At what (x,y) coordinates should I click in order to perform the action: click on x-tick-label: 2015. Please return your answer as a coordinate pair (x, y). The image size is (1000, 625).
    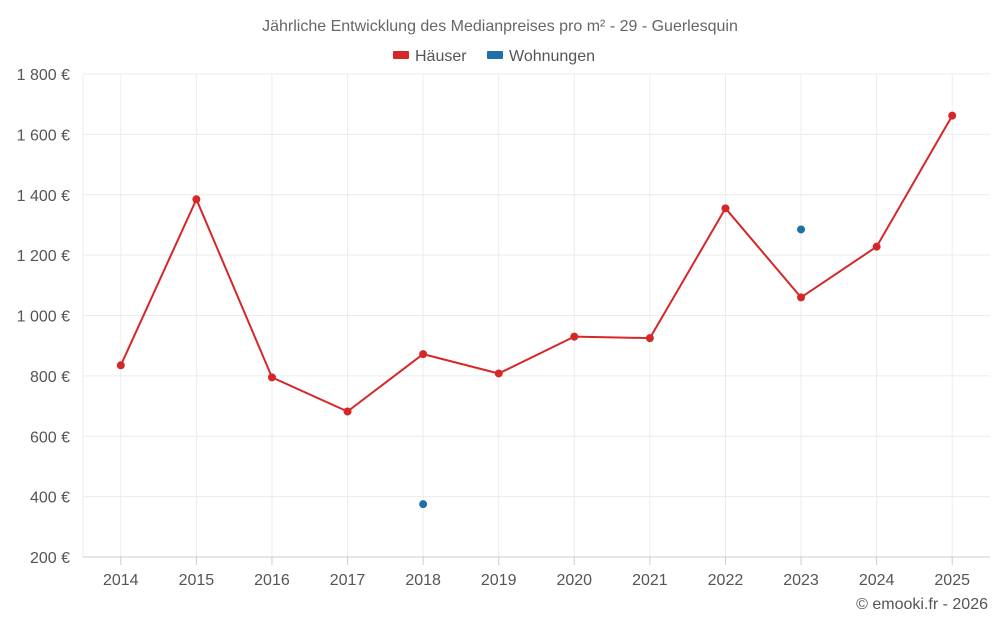
    Looking at the image, I should click on (197, 580).